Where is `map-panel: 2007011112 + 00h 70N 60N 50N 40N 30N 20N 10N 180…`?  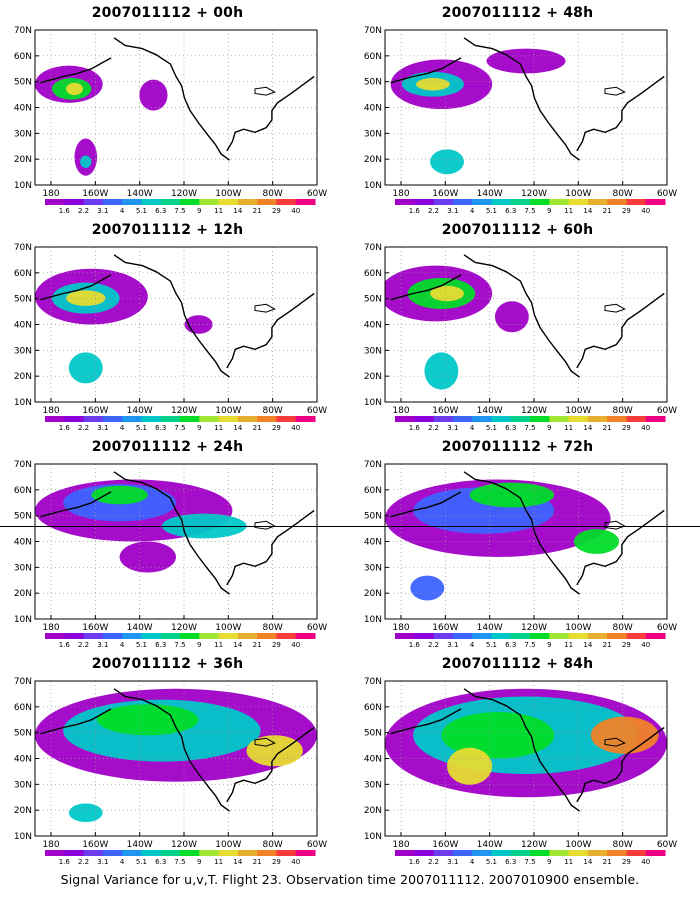 map-panel: 2007011112 + 00h 70N 60N 50N 40N 30N 20N 10N 180… is located at coordinates (167, 114).